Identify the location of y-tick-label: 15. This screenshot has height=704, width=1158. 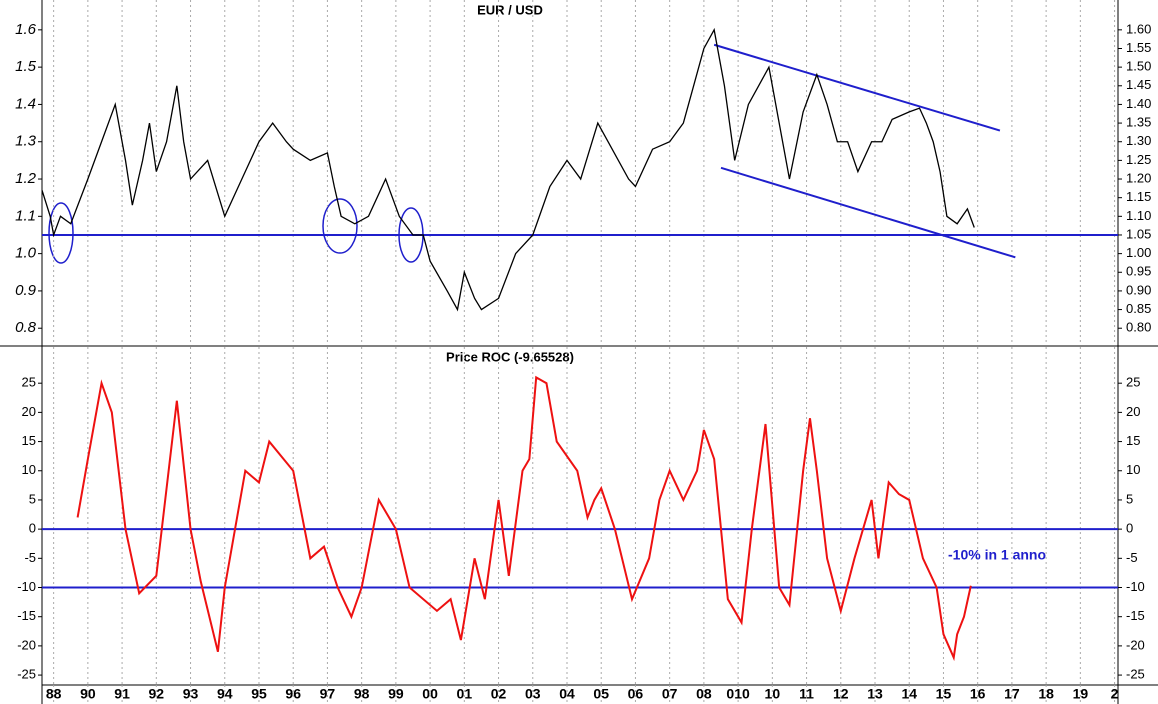
(29, 440).